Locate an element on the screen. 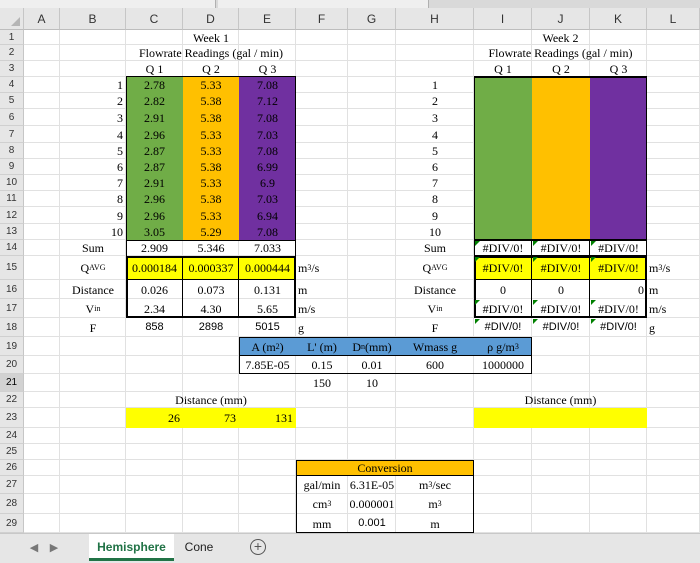 The image size is (700, 563). param-header-area: A (m 2) is located at coordinates (267, 346).